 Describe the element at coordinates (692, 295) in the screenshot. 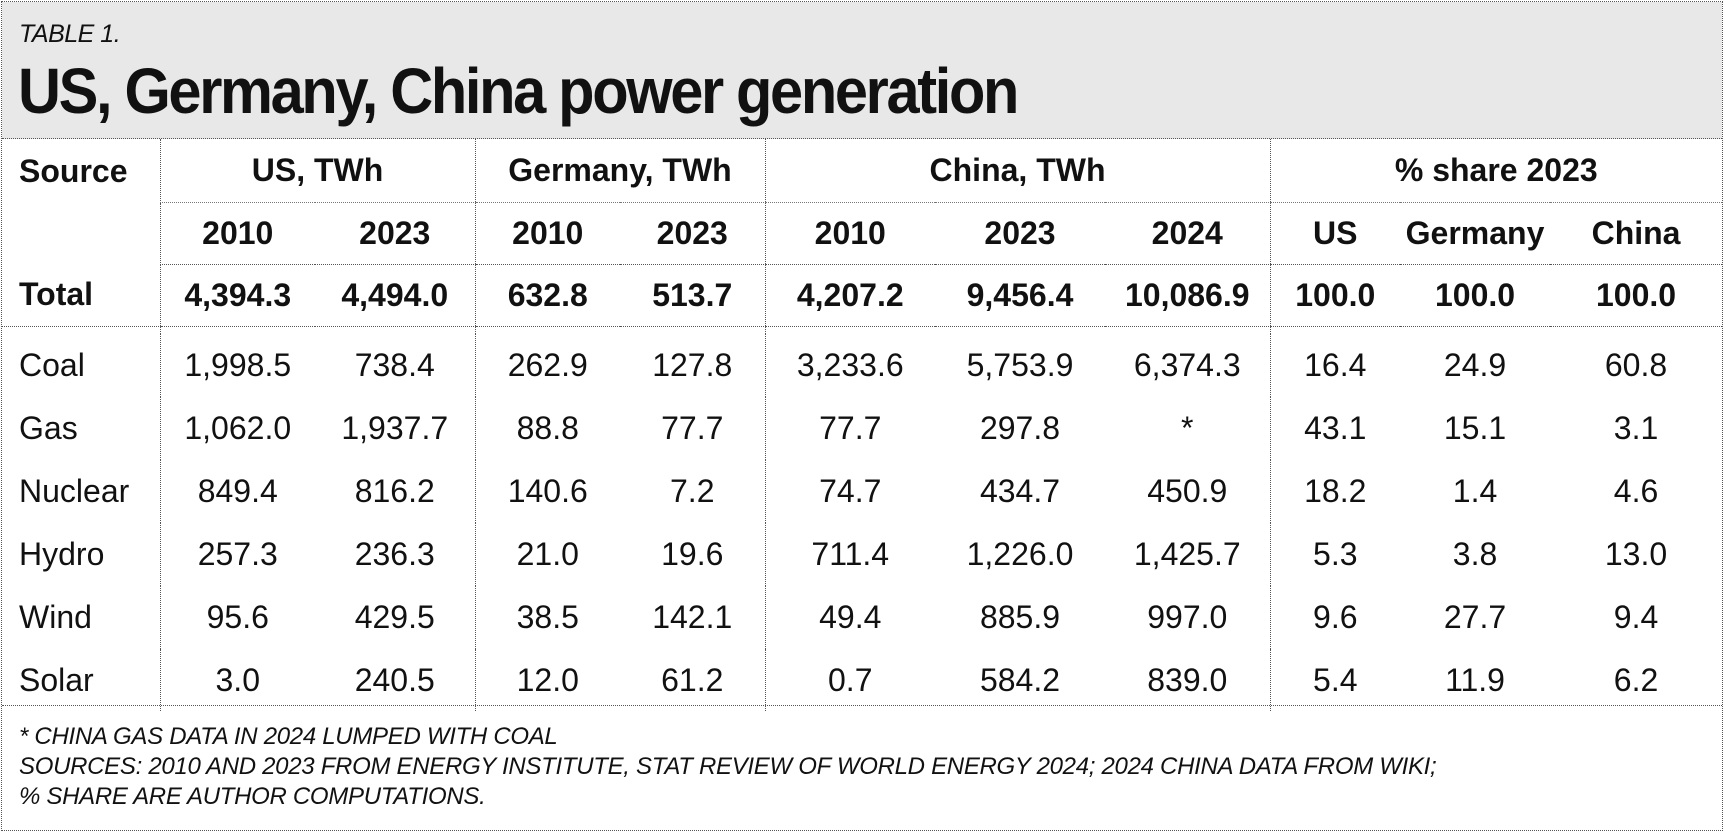

I see `table-cell: 513.7` at that location.